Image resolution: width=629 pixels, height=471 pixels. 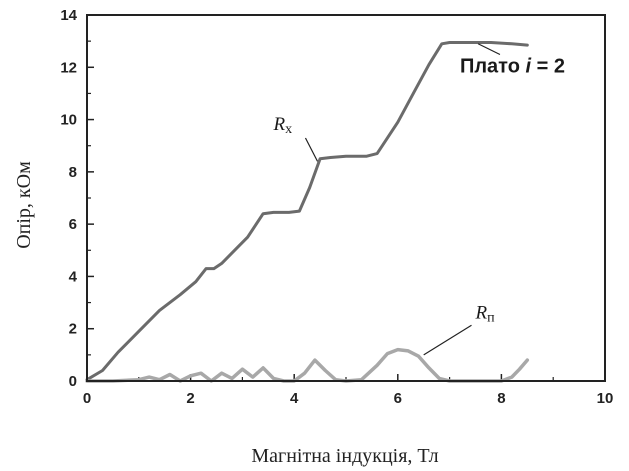 I want to click on y-tick-label: 2, so click(x=73, y=329).